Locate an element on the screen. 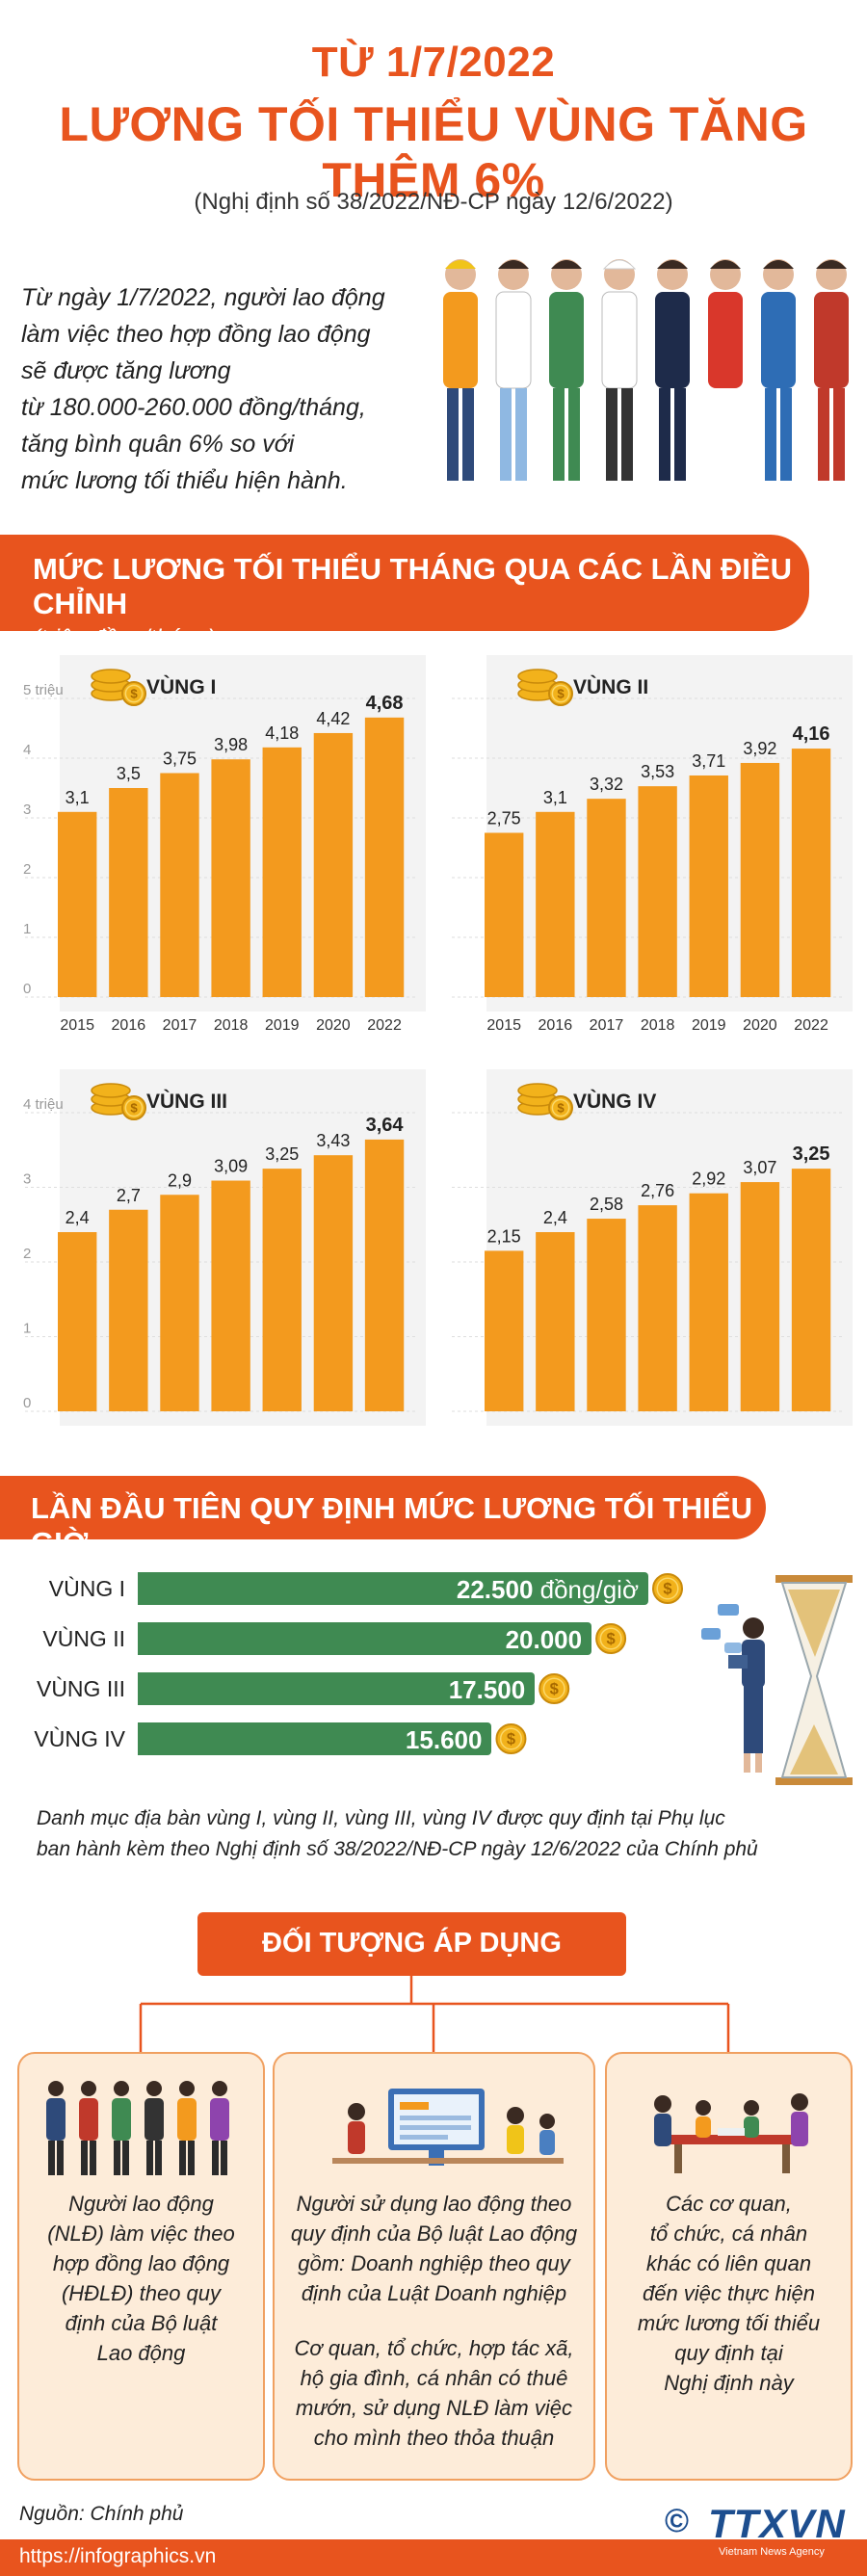 The image size is (867, 2576). data-label: 3,25 is located at coordinates (282, 1154).